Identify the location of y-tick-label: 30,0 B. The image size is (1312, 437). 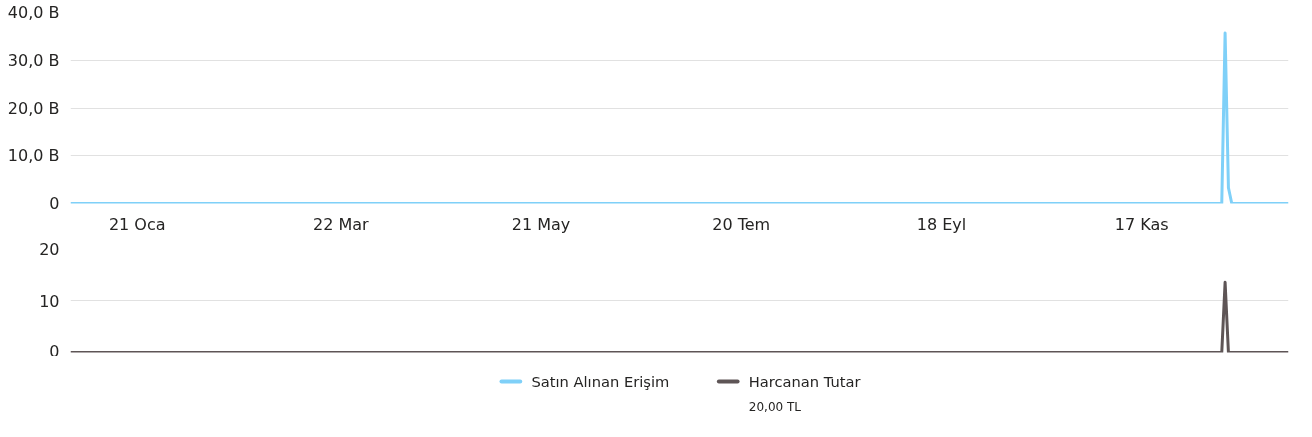
(33, 60).